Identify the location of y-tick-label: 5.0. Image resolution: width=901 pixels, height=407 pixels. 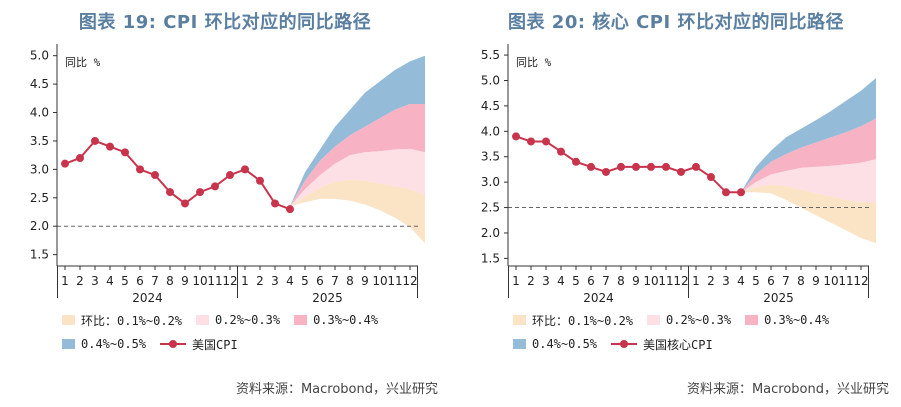
(39, 56).